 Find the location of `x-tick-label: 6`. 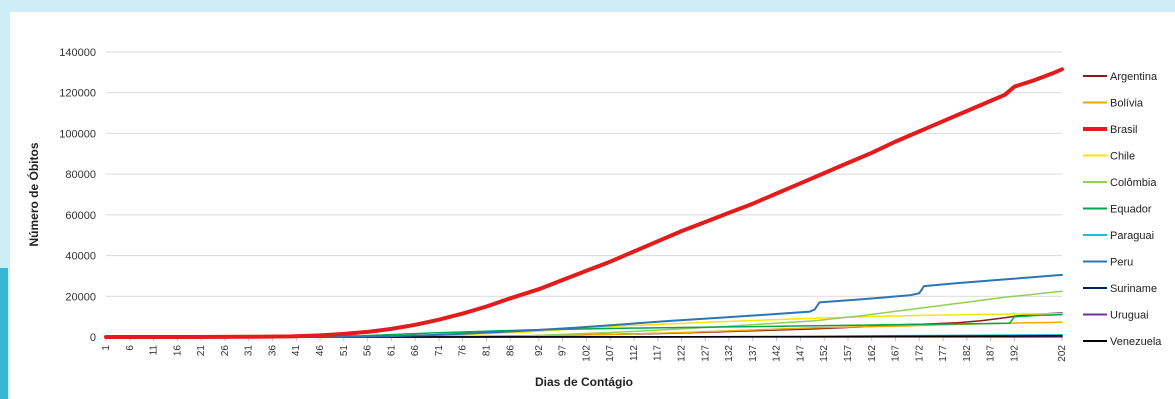

x-tick-label: 6 is located at coordinates (130, 348).